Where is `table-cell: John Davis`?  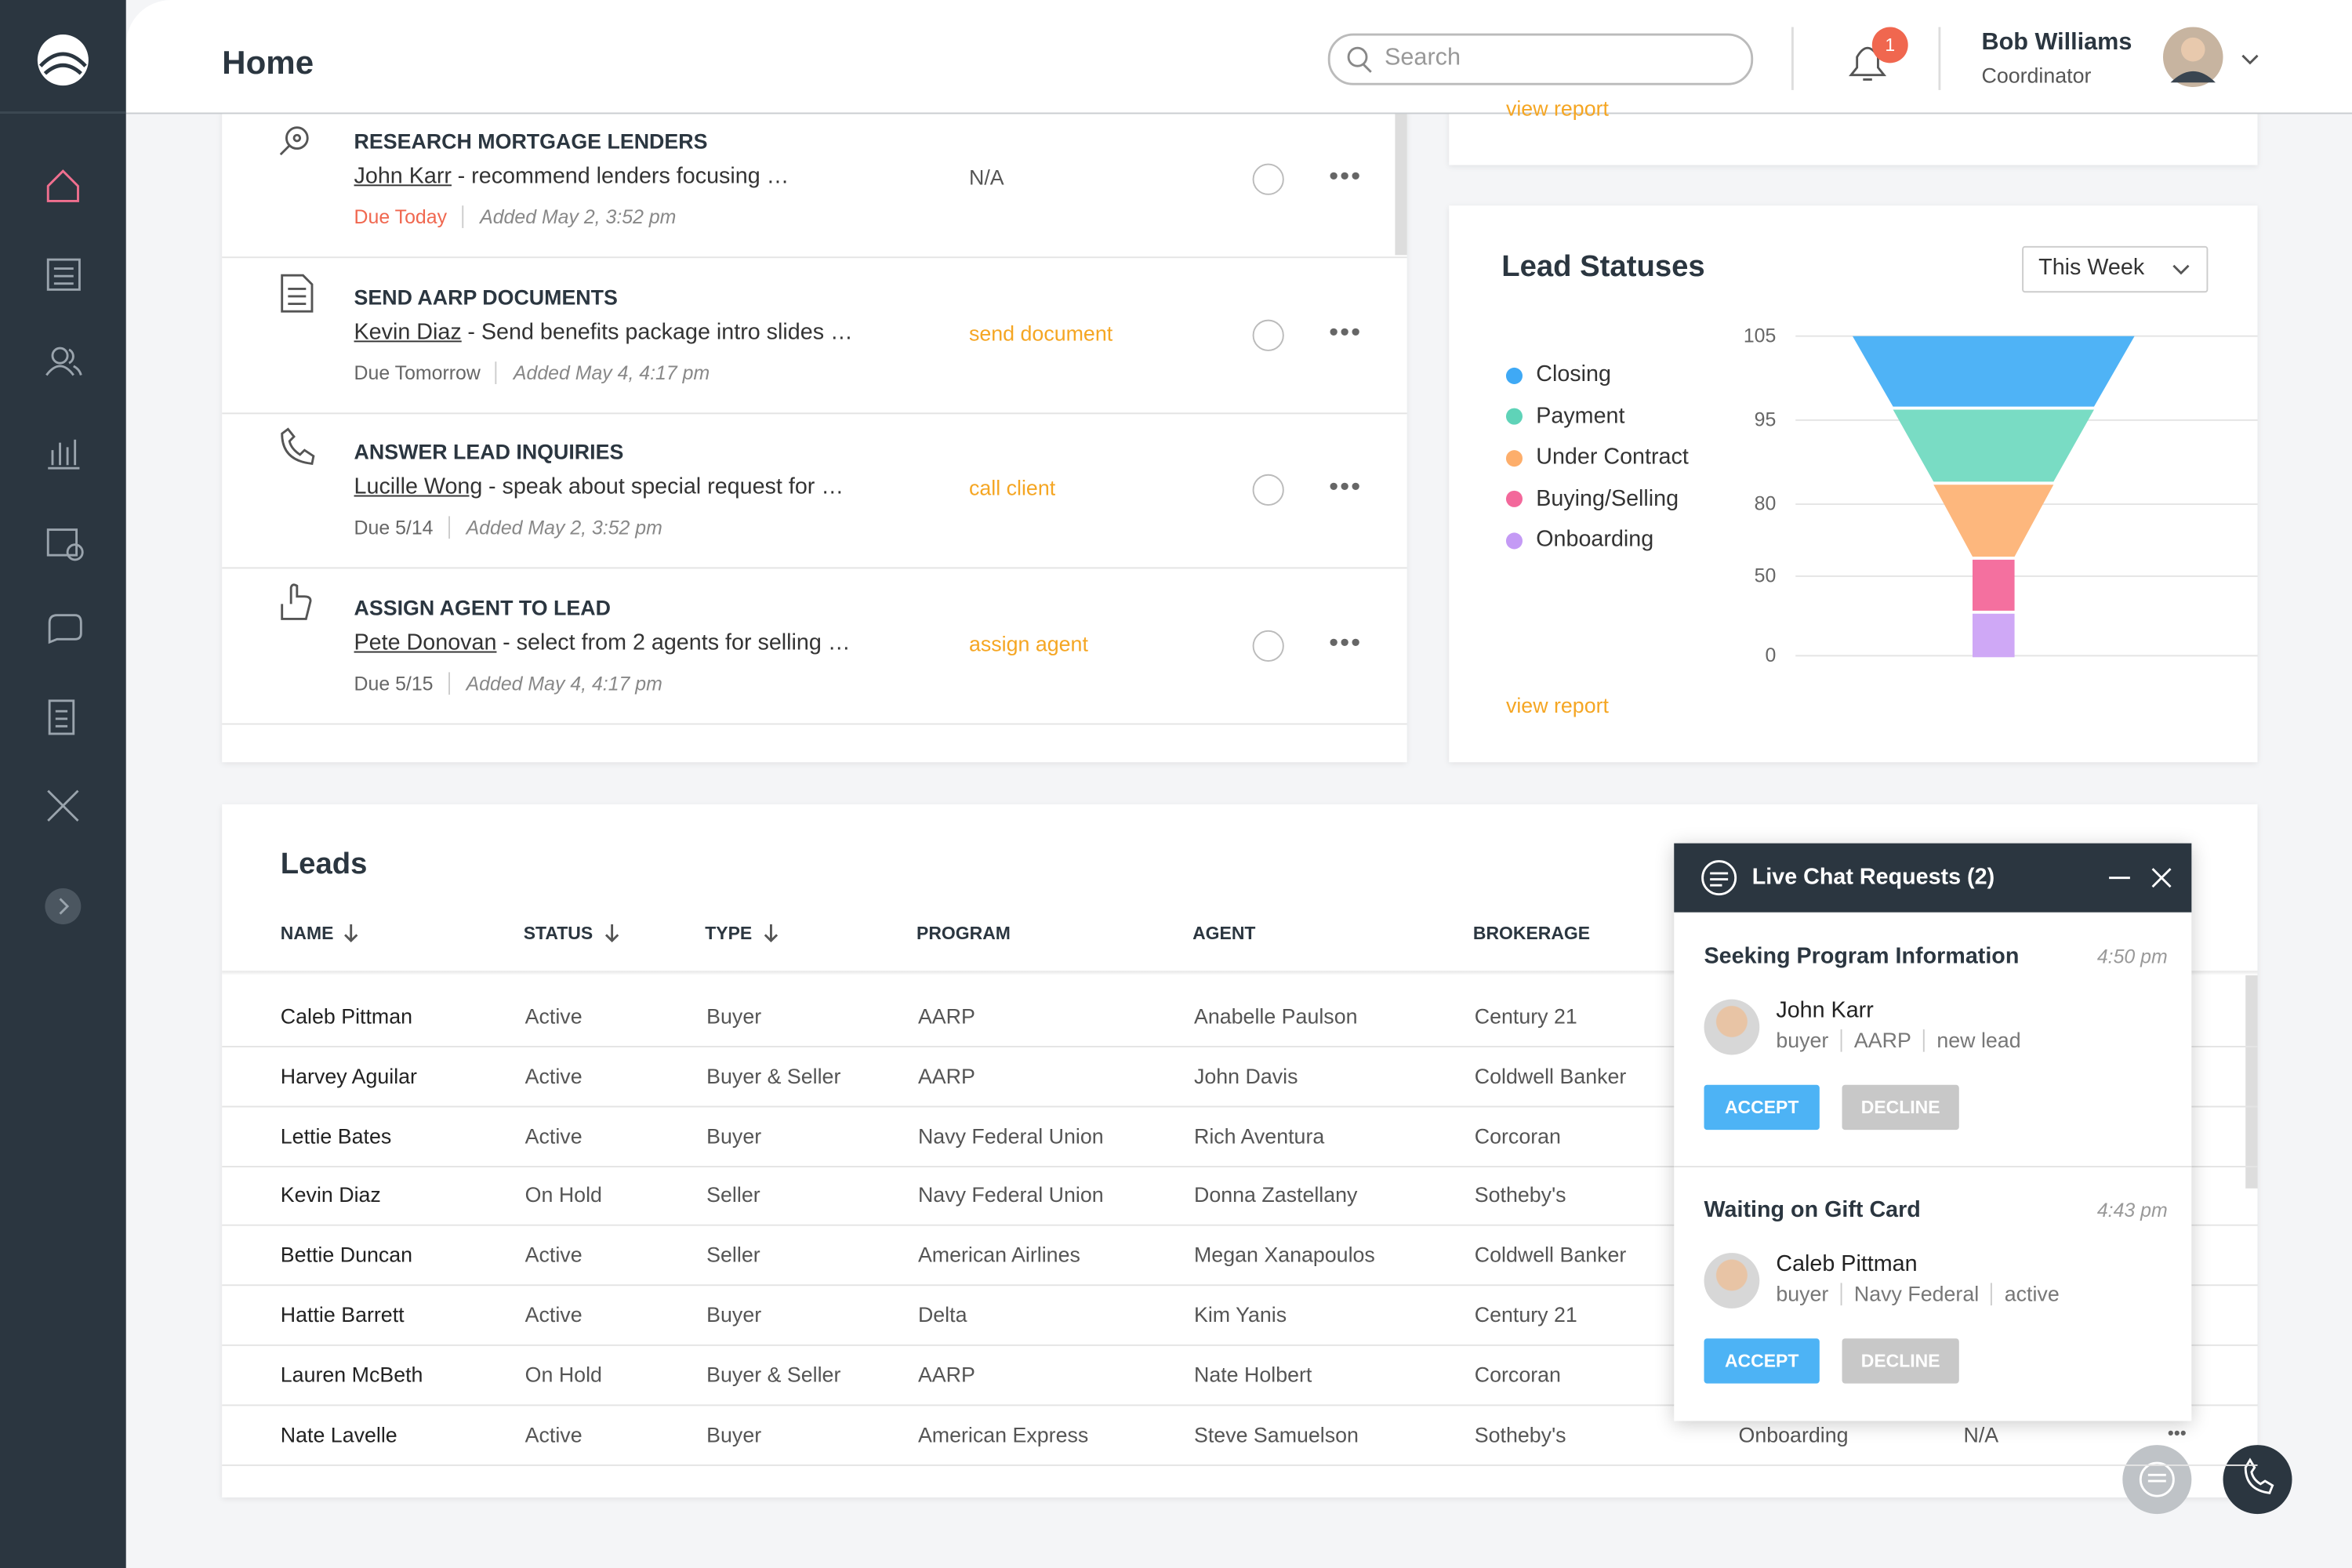
table-cell: John Davis is located at coordinates (1245, 1075).